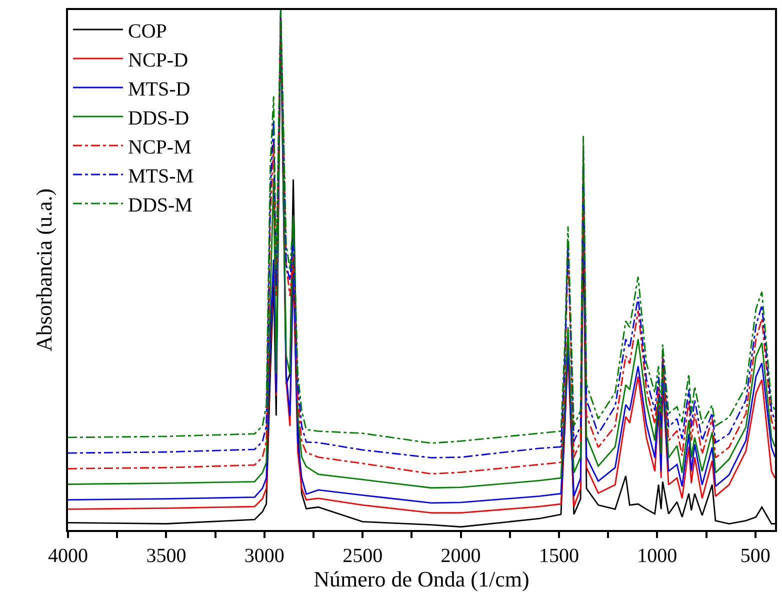 This screenshot has width=782, height=611. Describe the element at coordinates (161, 176) in the screenshot. I see `legend-label: MTS-M` at that location.